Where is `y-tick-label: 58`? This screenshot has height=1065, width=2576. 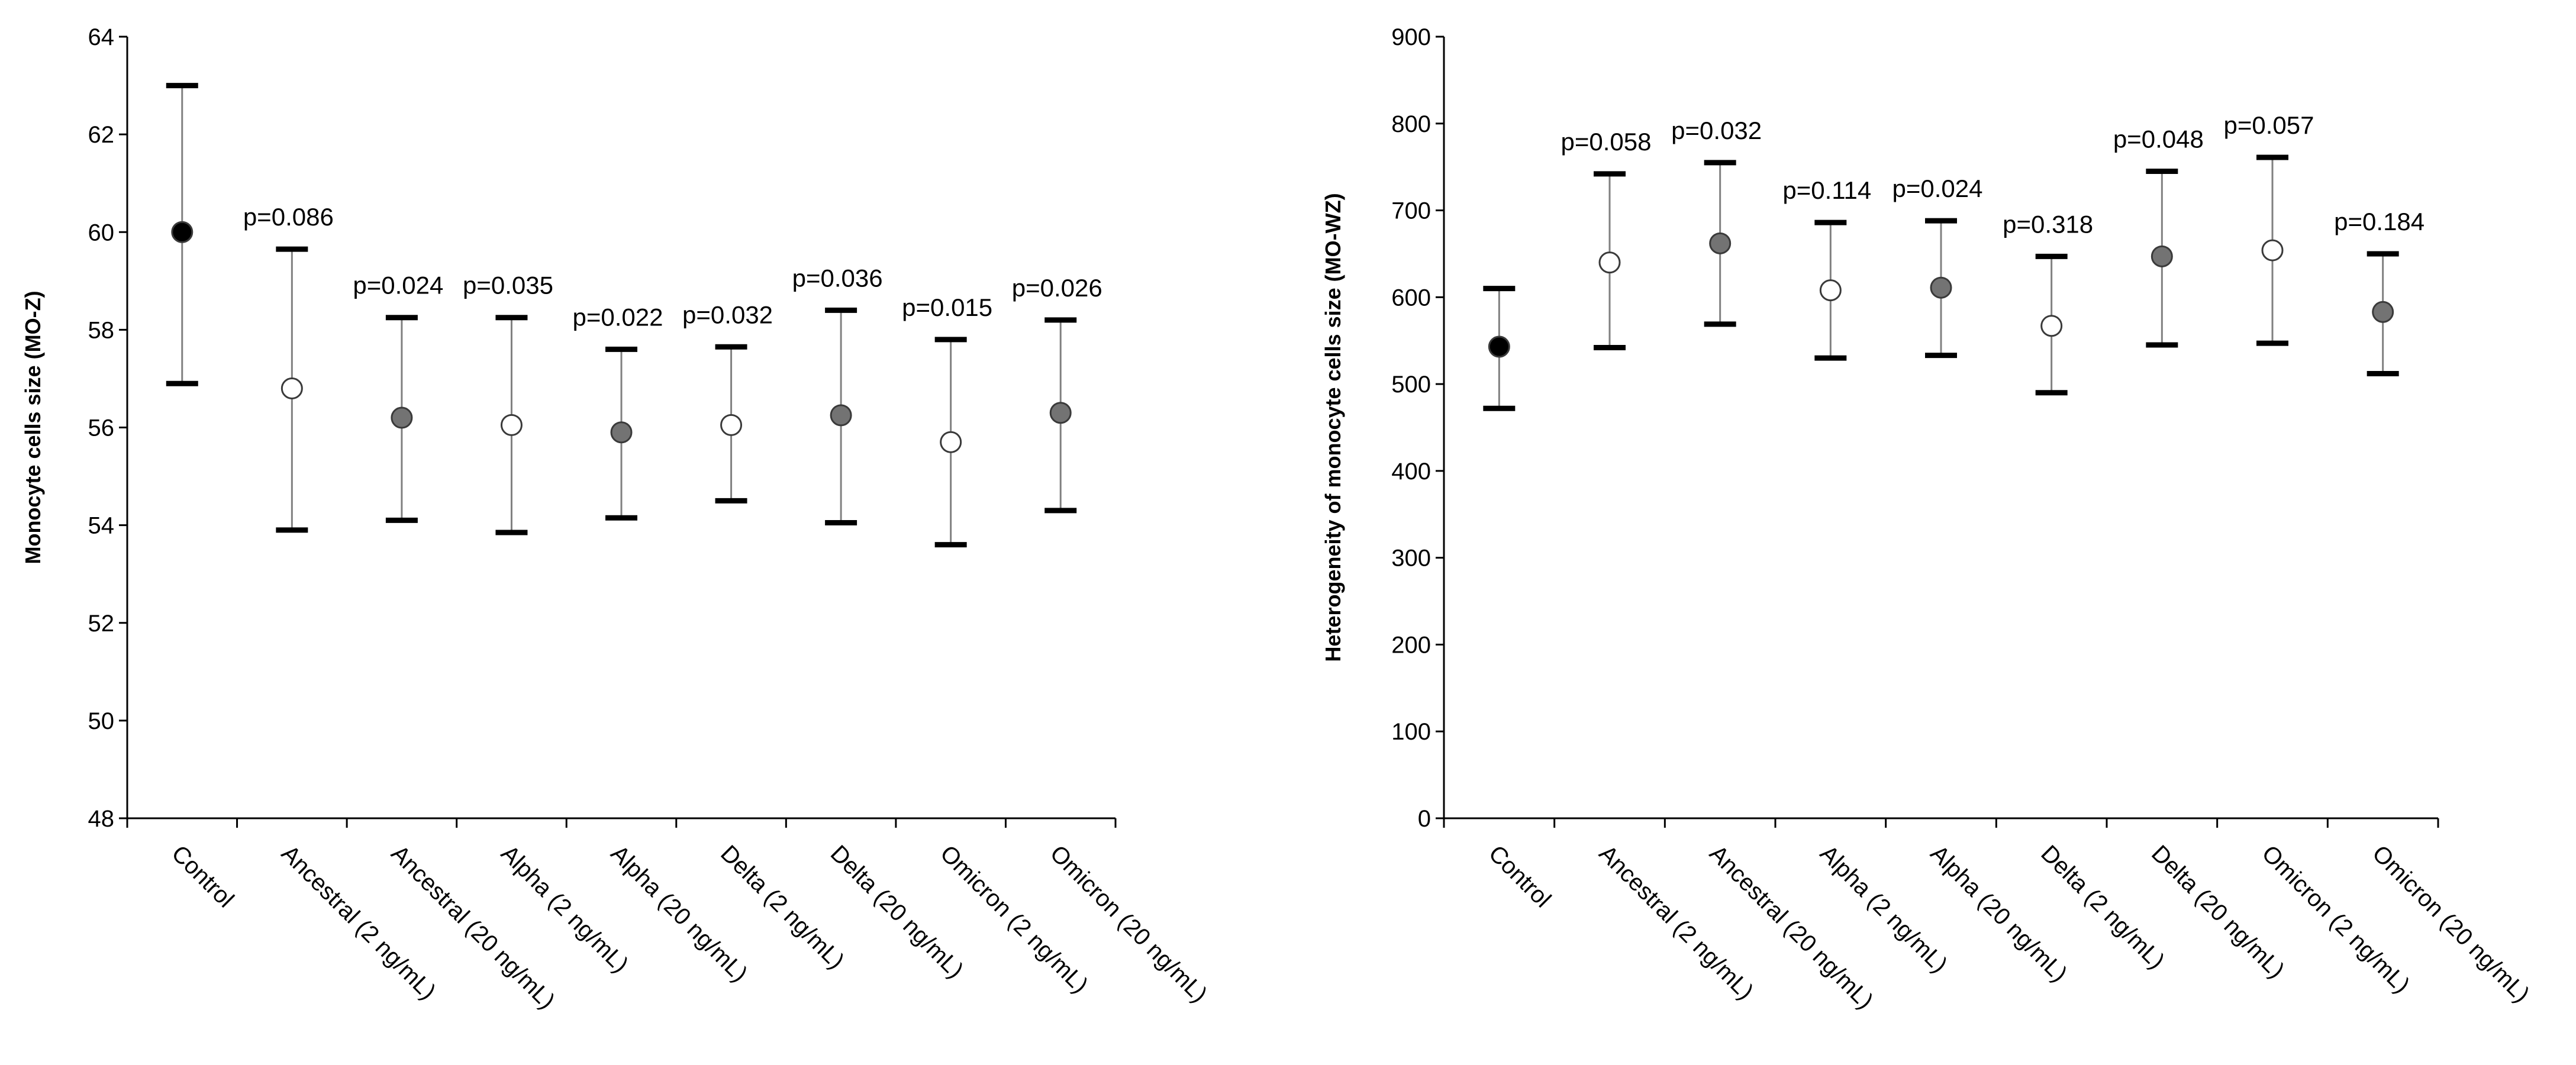 y-tick-label: 58 is located at coordinates (101, 330).